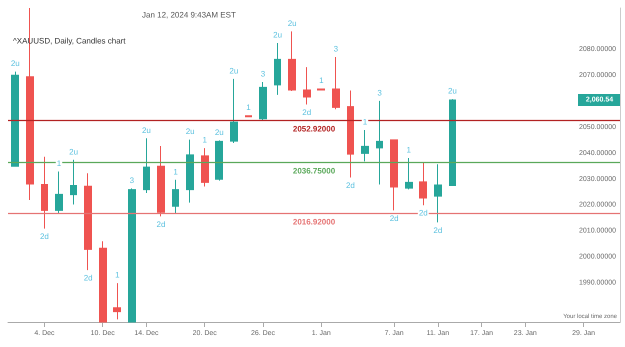 Image resolution: width=625 pixels, height=347 pixels. I want to click on ref-line-label: 2016.92000, so click(314, 222).